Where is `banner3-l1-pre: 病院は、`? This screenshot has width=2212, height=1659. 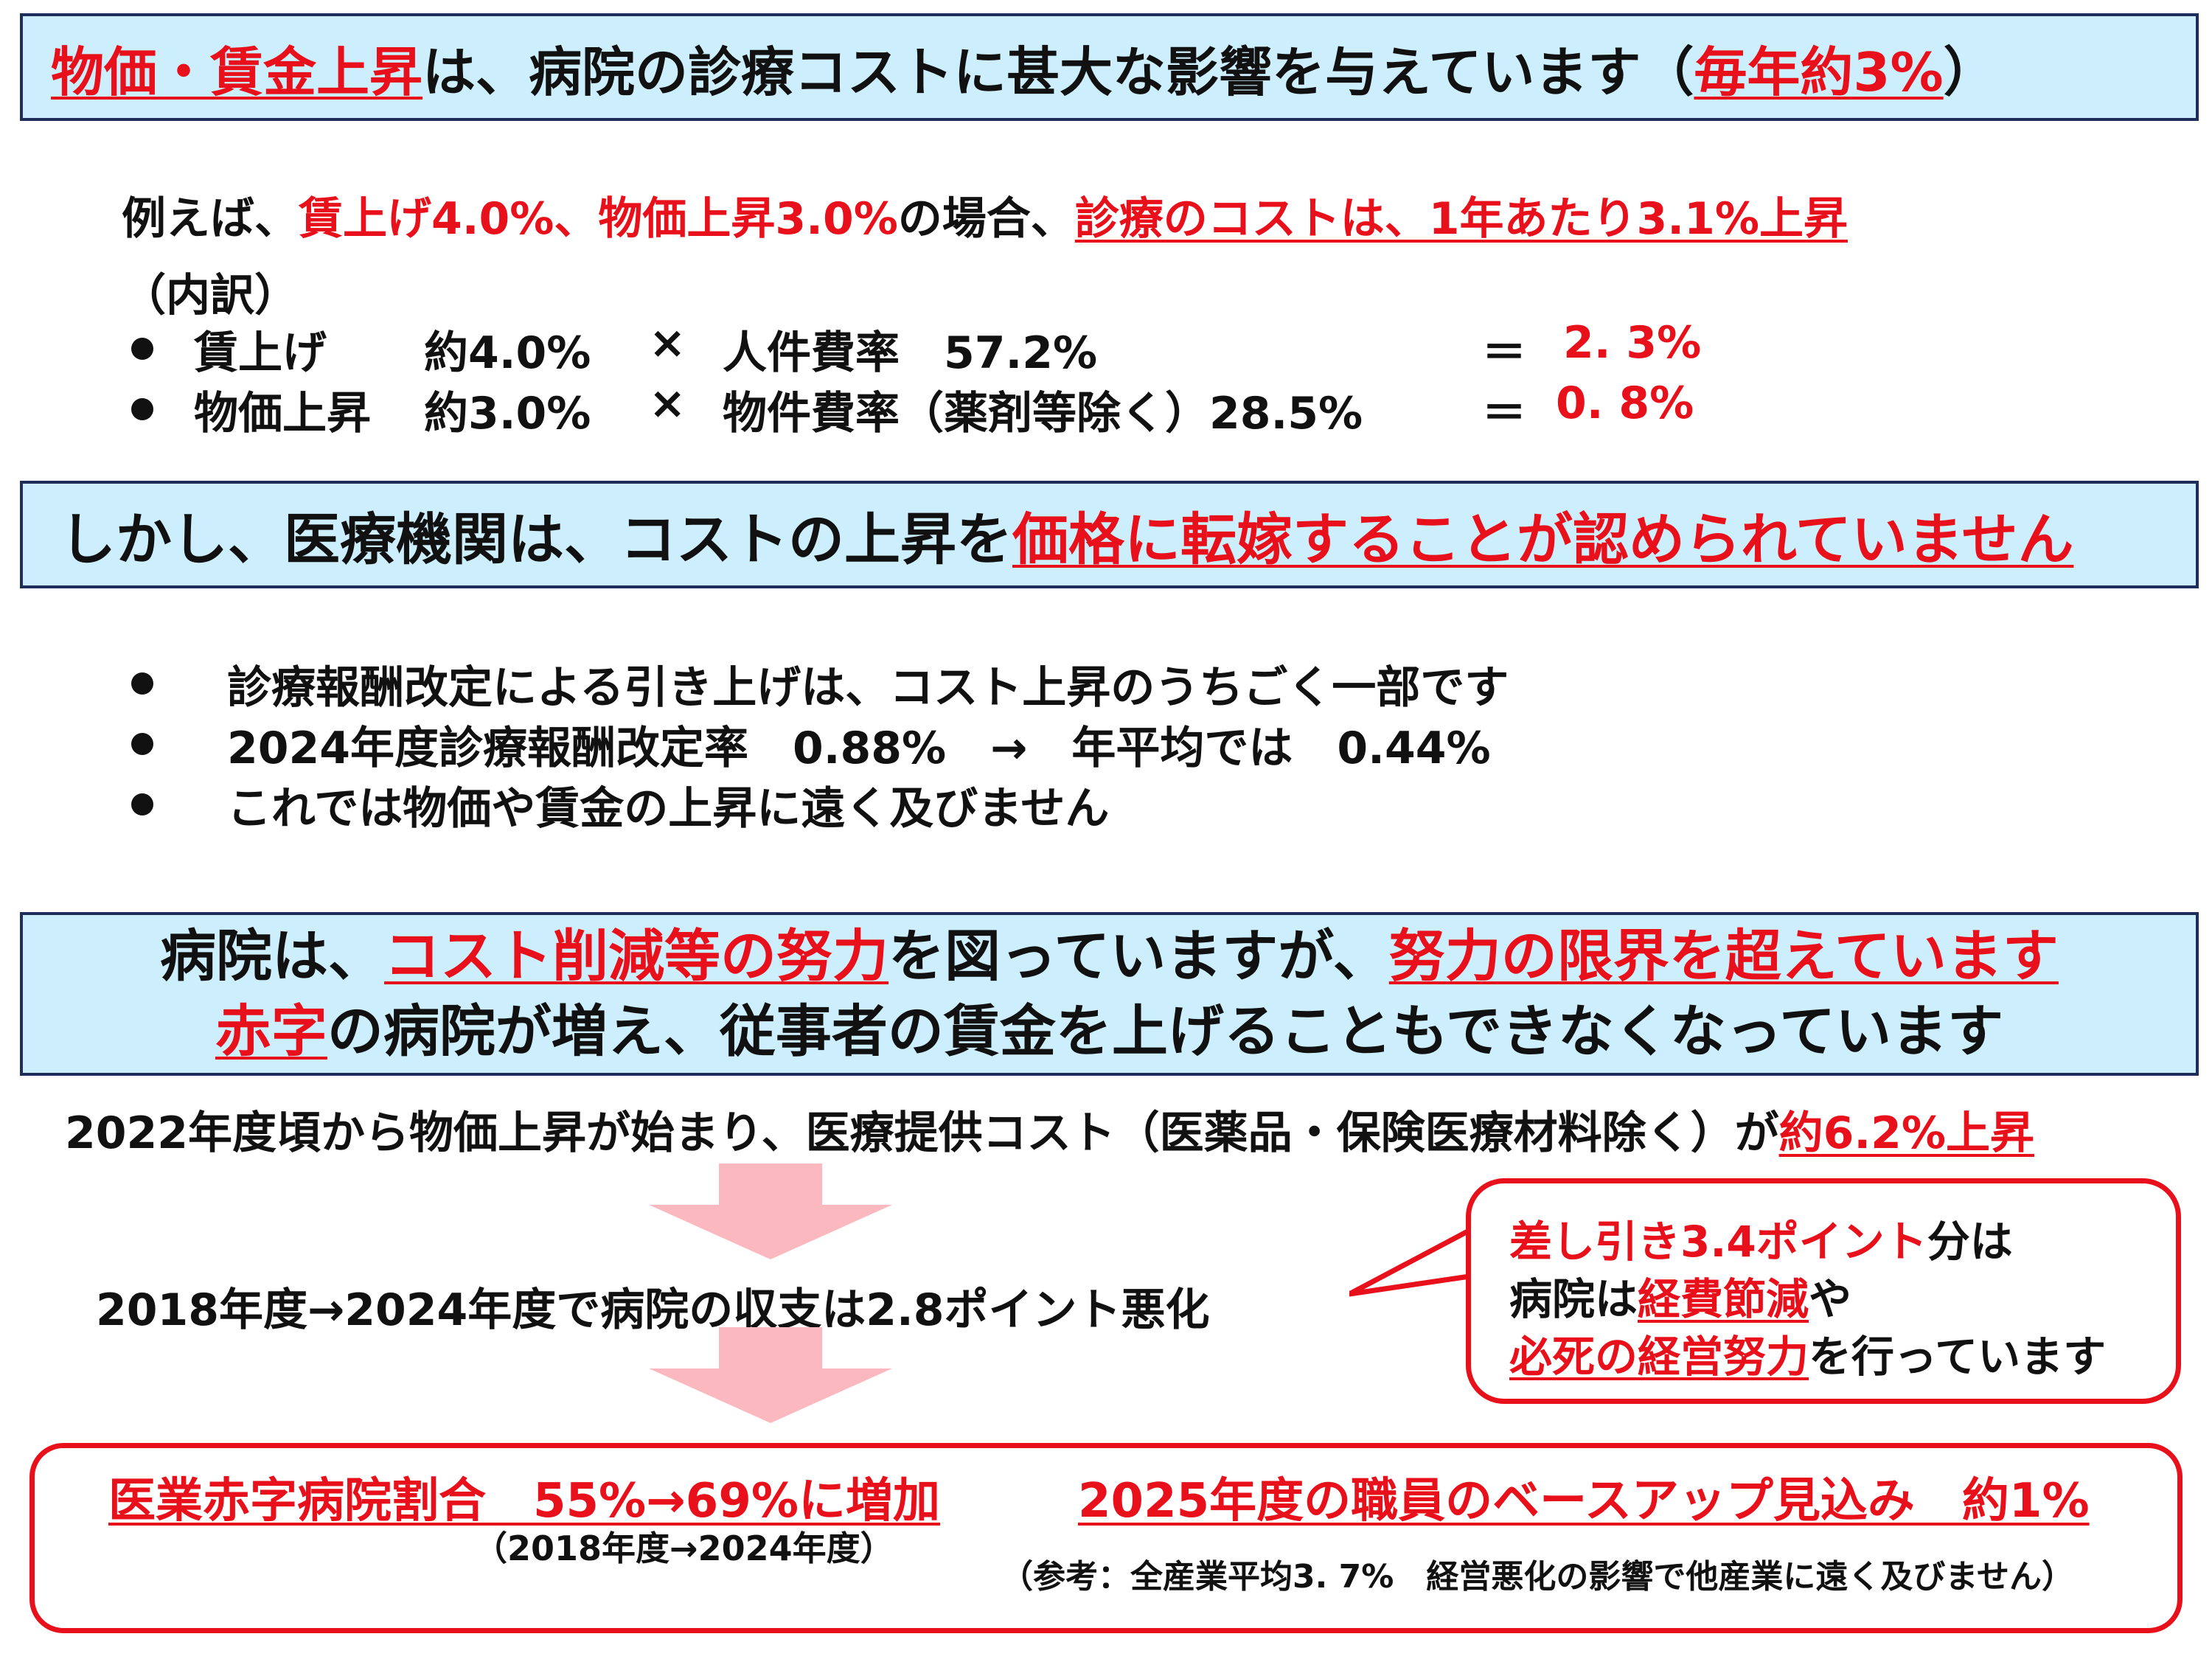 banner3-l1-pre: 病院は、 is located at coordinates (272, 956).